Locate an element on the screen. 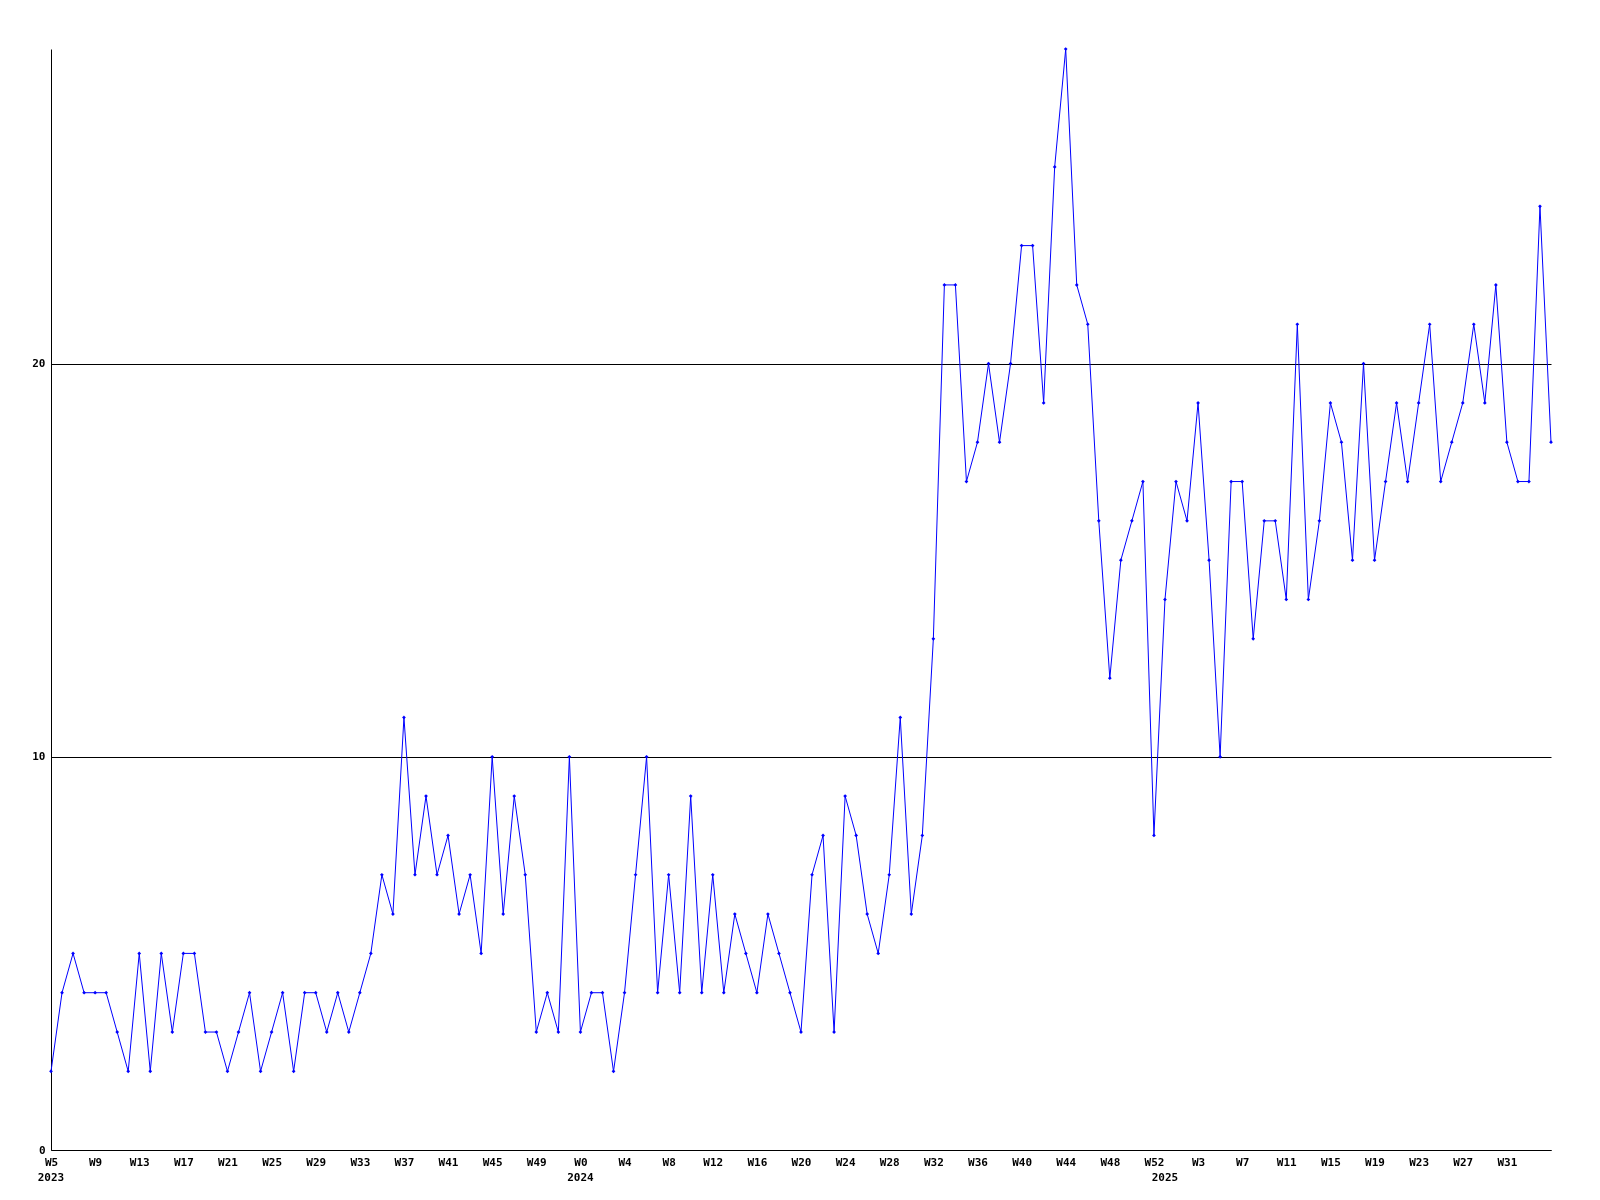  x-tick-label: W13 is located at coordinates (139, 1162).